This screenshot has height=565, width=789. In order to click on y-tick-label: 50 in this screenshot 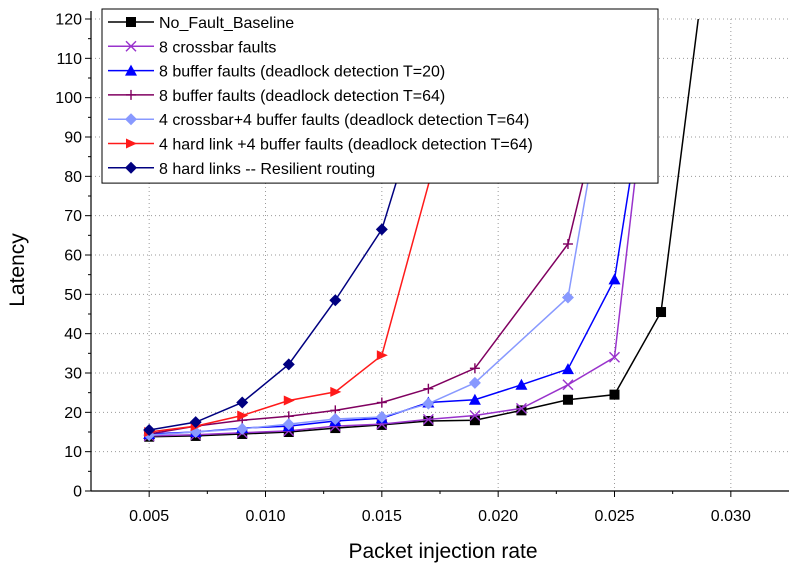, I will do `click(73, 295)`.